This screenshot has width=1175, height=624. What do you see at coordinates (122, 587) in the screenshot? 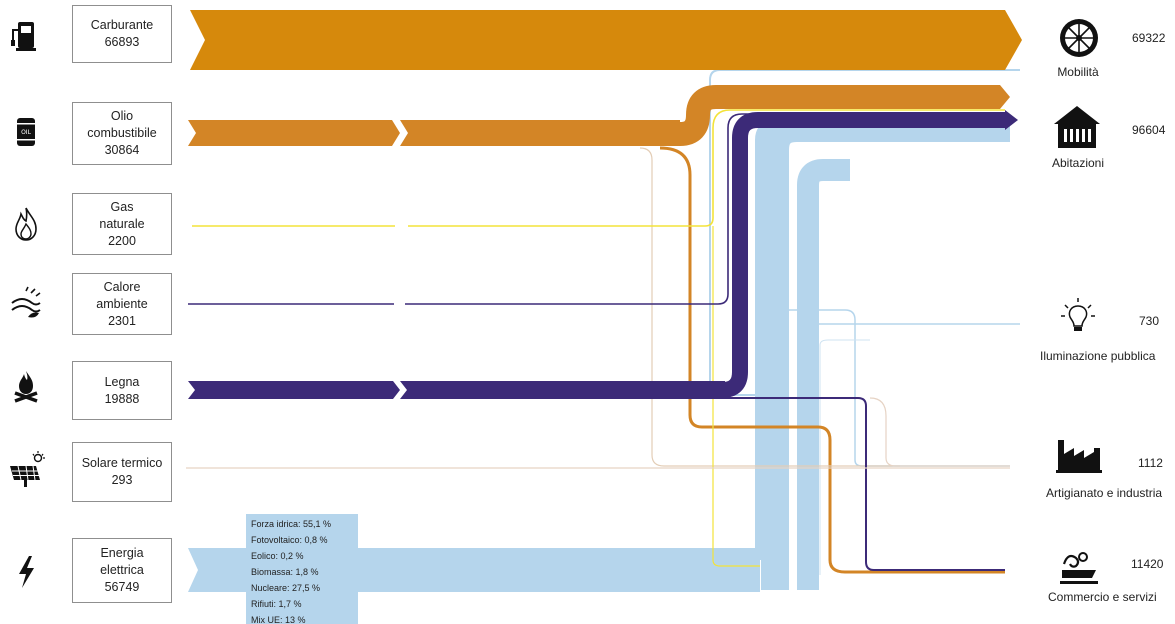
I see `source-value: 56749` at bounding box center [122, 587].